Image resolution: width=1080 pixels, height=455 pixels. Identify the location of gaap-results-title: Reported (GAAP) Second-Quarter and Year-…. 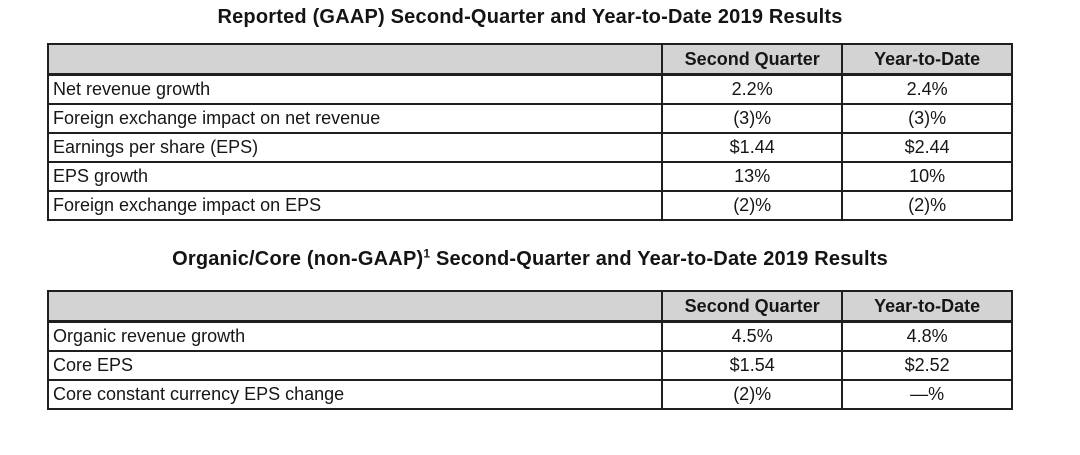
(530, 17).